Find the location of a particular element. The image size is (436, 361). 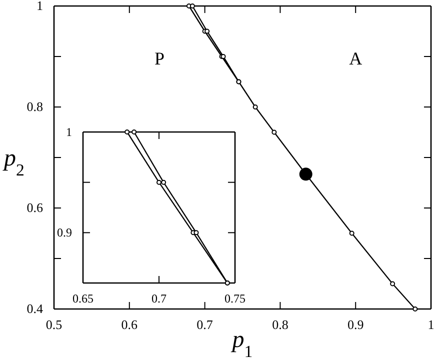

y-tick-label: 0.6 is located at coordinates (35, 208).